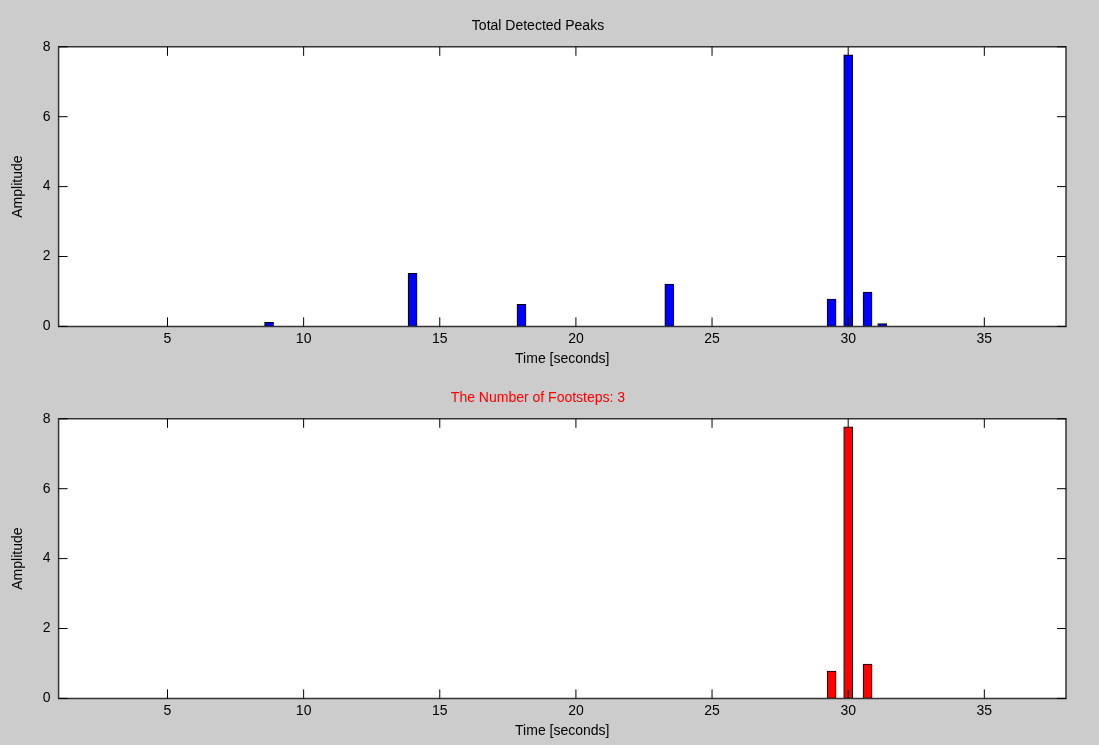 The width and height of the screenshot is (1099, 745). What do you see at coordinates (538, 25) in the screenshot?
I see `chart-title: Total Detected Peaks` at bounding box center [538, 25].